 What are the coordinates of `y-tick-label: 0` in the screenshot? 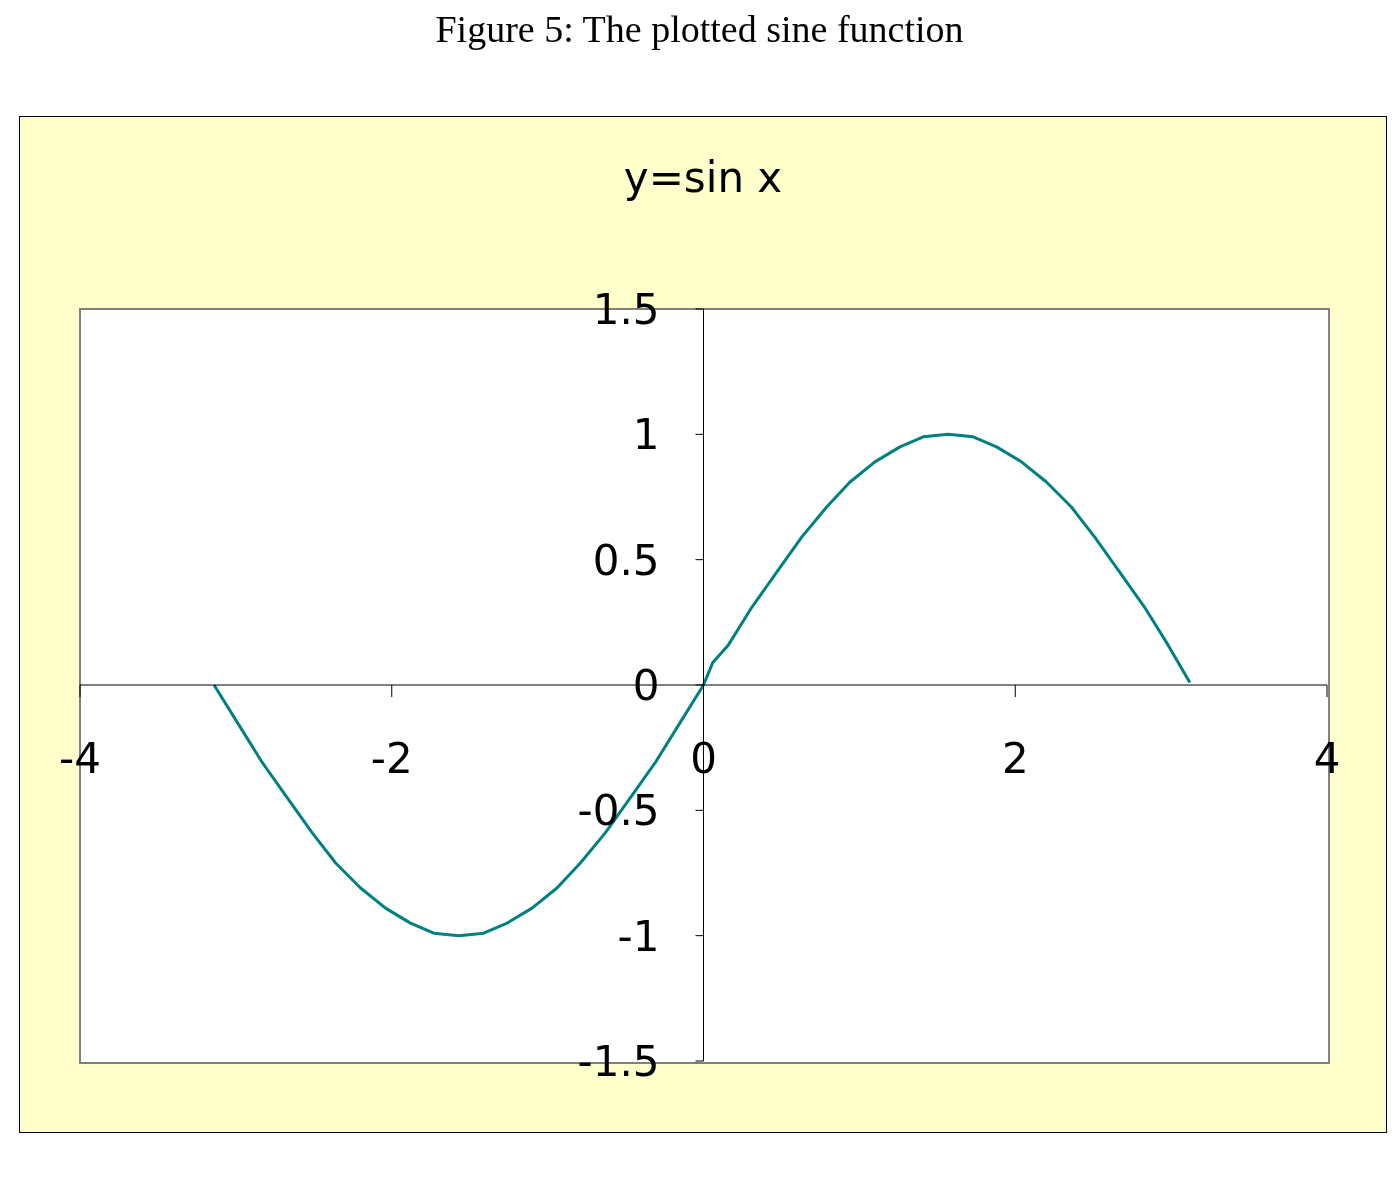 It's located at (646, 685).